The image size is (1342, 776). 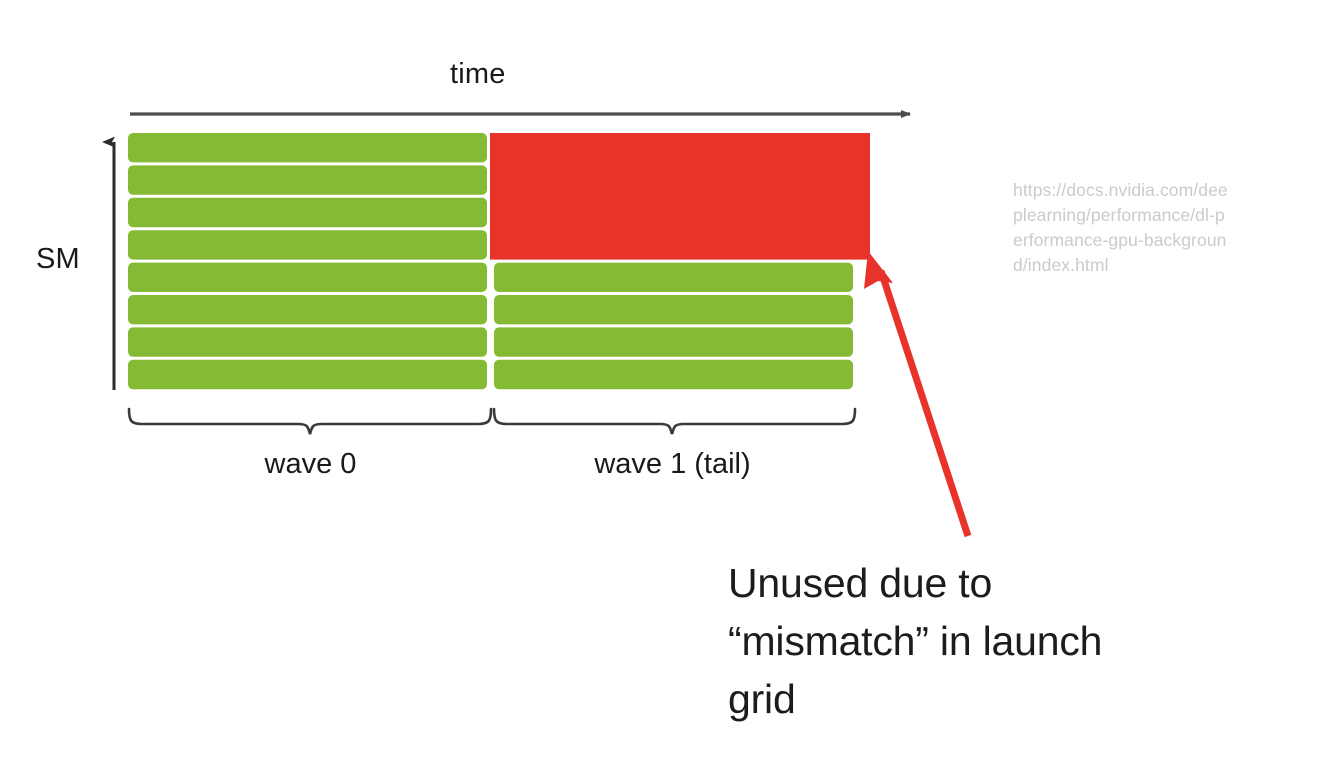 I want to click on source-url-line-2: plearning/performance/dl-p, so click(x=1119, y=215).